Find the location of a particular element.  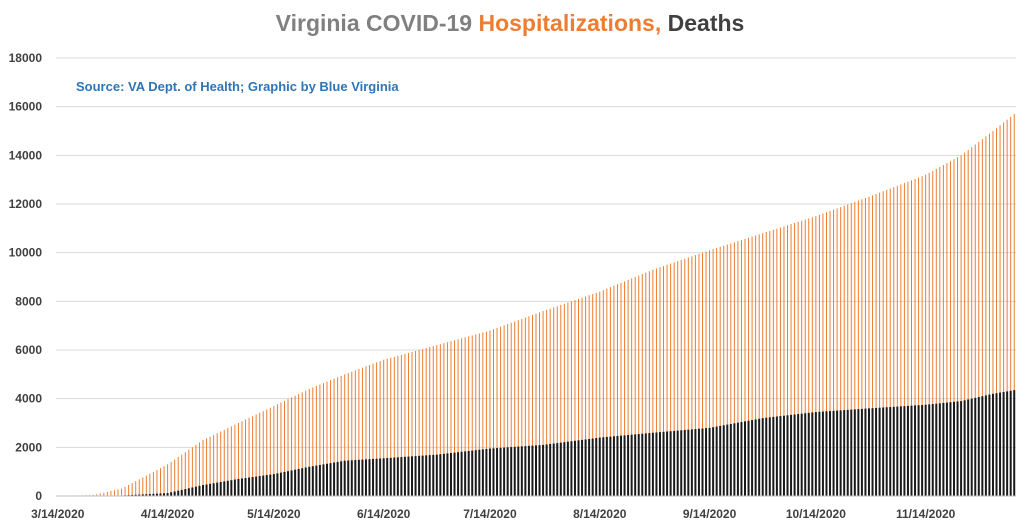

x-tick-label-6: 9/14/2020 is located at coordinates (710, 514).